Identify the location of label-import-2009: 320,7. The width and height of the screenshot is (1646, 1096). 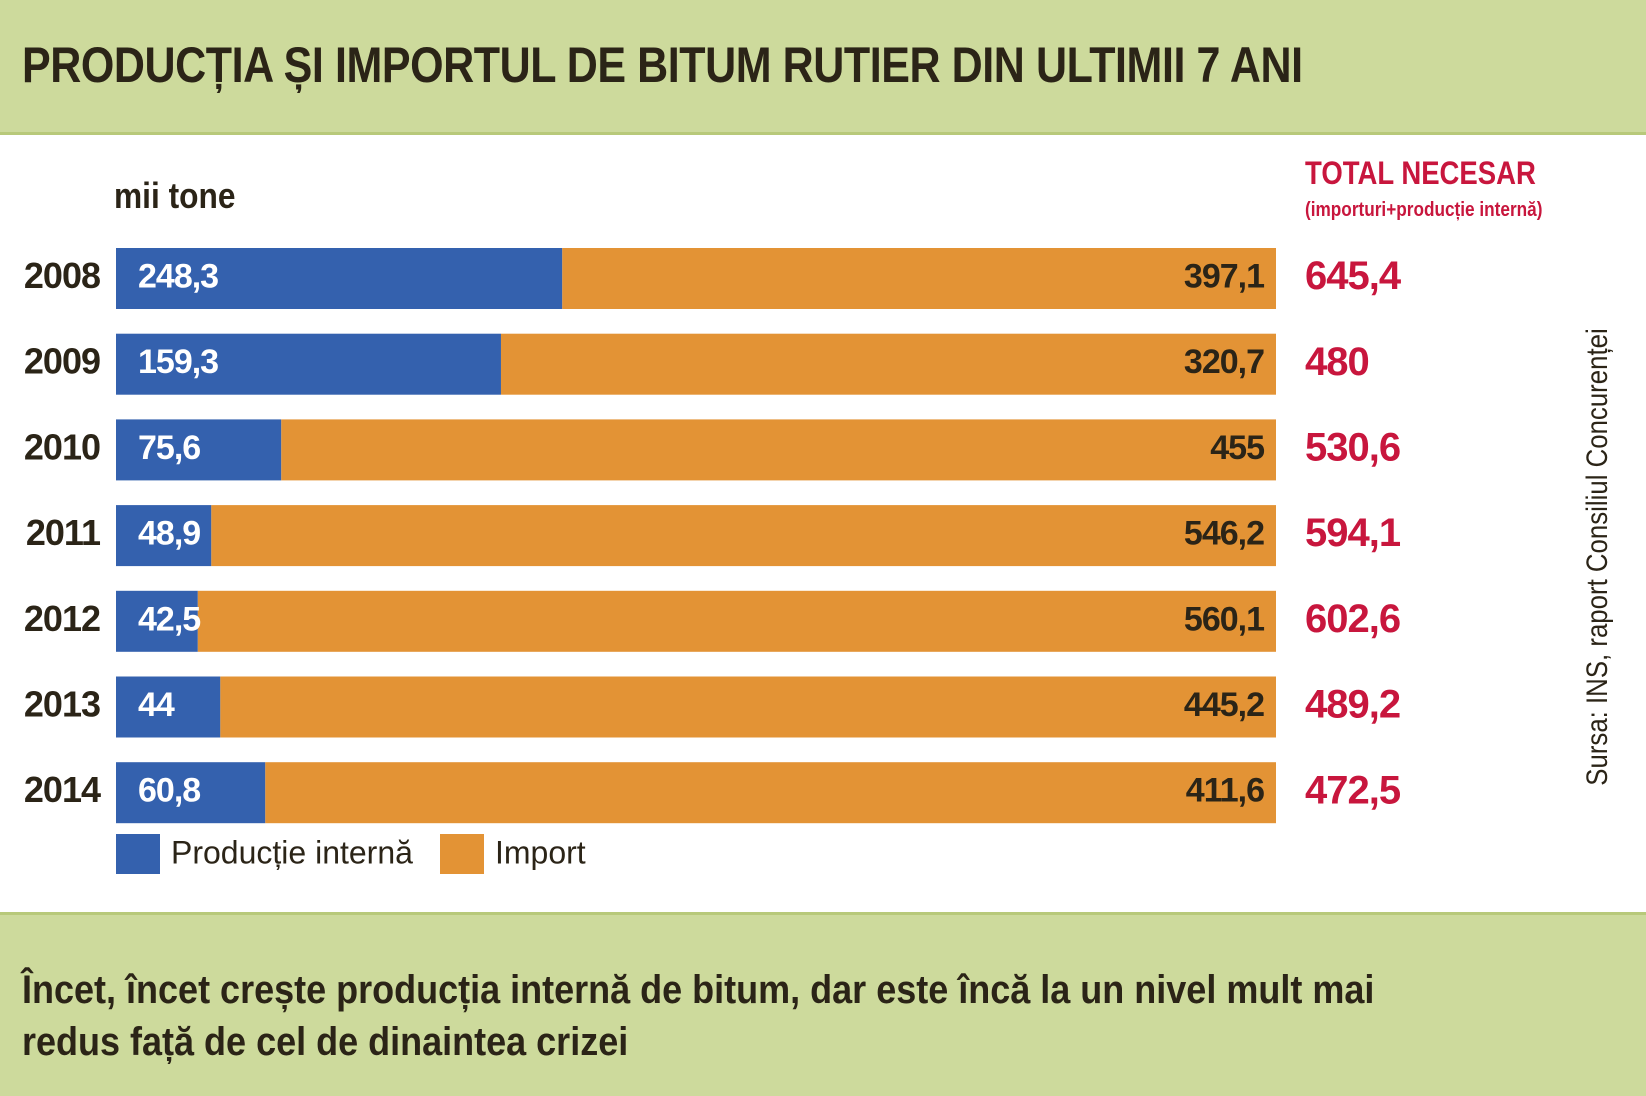
(1224, 362).